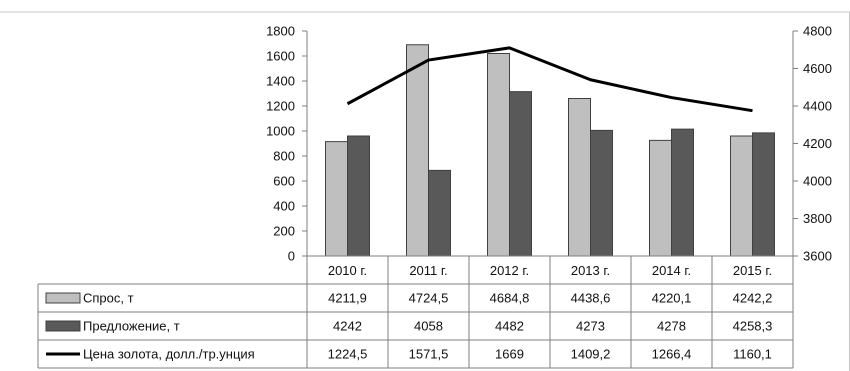 The height and width of the screenshot is (371, 850). I want to click on right-tick-label: 4400, so click(817, 106).